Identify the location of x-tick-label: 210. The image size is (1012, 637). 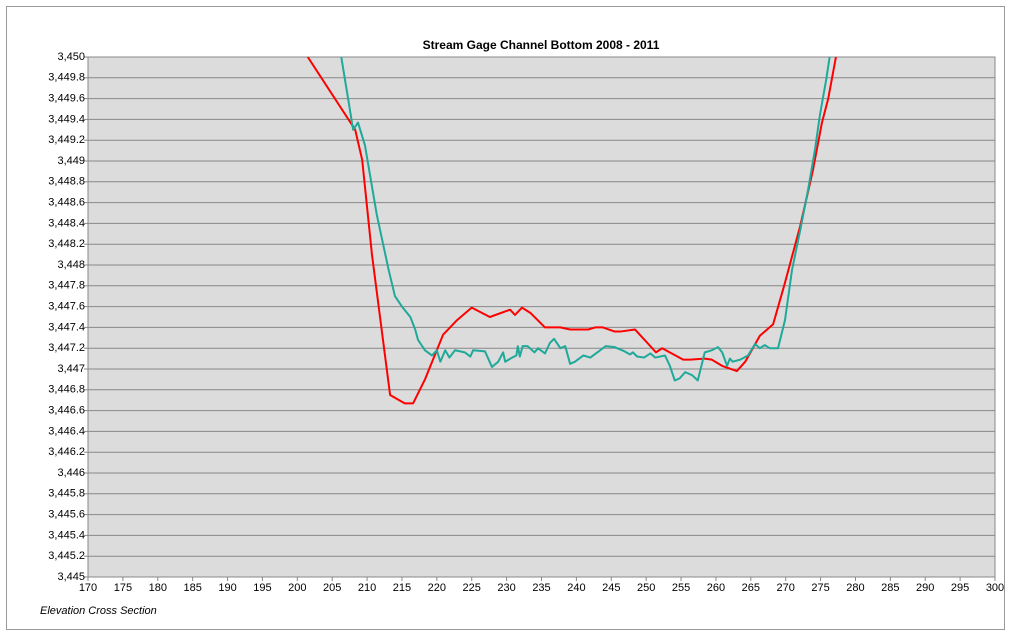
(367, 588).